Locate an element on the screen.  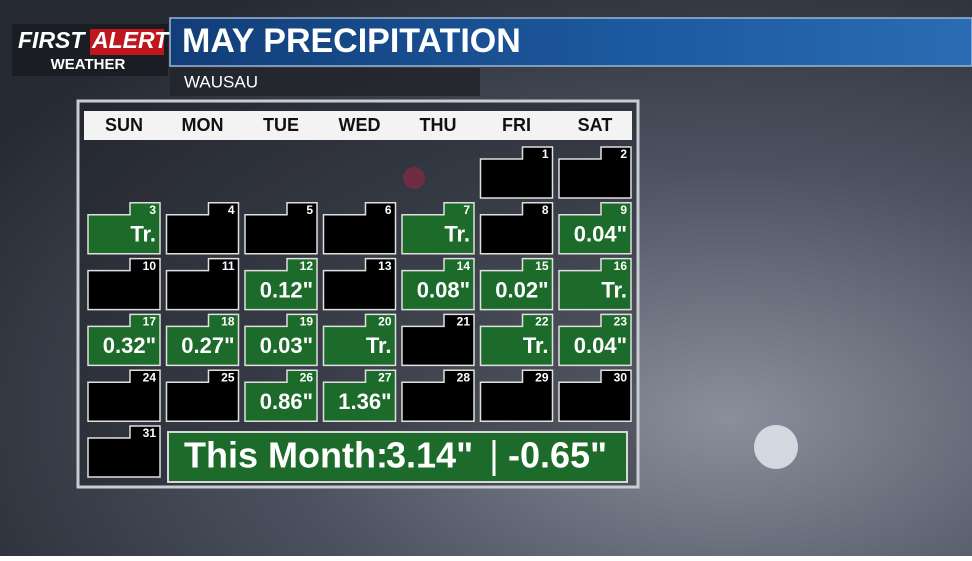
day-number: 19 is located at coordinates (307, 322).